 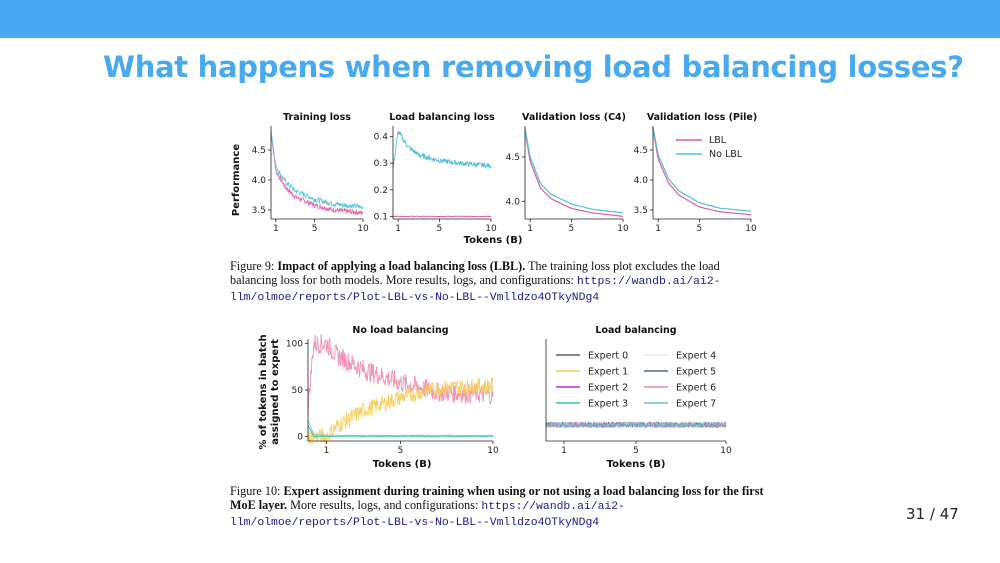 I want to click on chart-title-load-balancing-loss: Load balancing loss, so click(x=442, y=117).